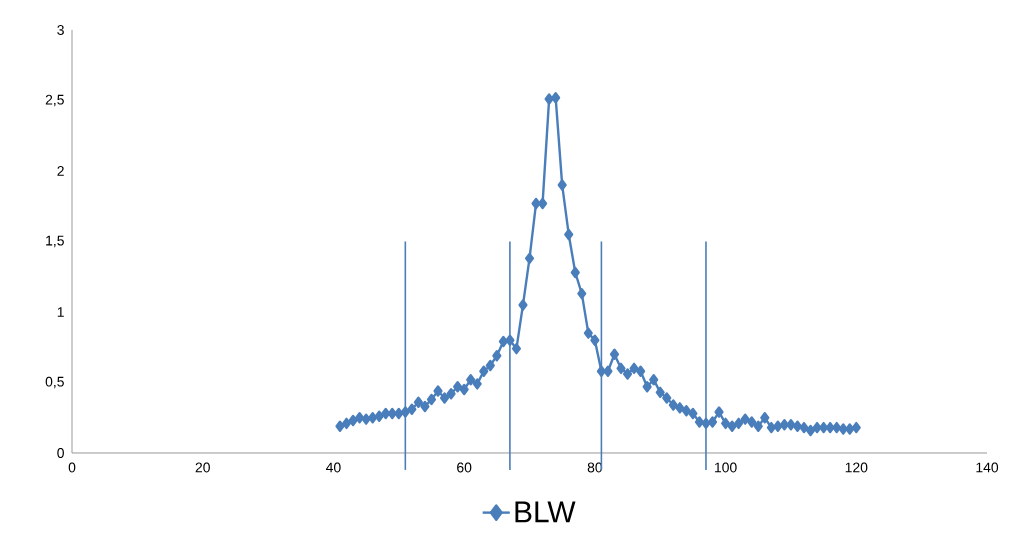 This screenshot has width=1012, height=559. Describe the element at coordinates (856, 467) in the screenshot. I see `x-tick-label: 120` at that location.